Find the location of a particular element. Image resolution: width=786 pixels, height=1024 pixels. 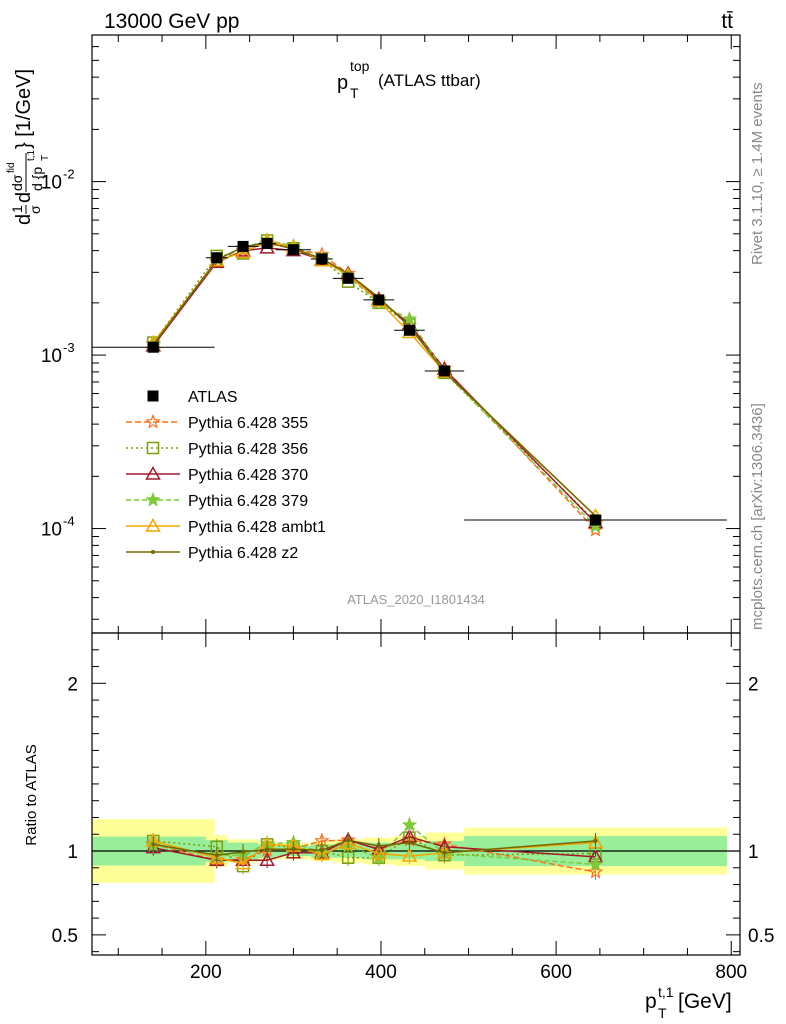

ratio-y-tick-label-right: 2 is located at coordinates (753, 684).